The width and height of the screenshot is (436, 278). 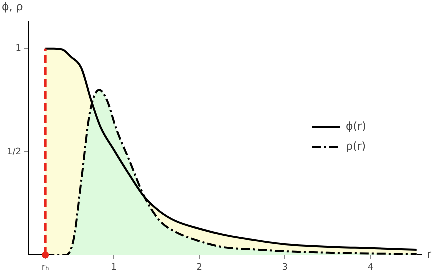 I want to click on x-axis-title: r, so click(x=429, y=255).